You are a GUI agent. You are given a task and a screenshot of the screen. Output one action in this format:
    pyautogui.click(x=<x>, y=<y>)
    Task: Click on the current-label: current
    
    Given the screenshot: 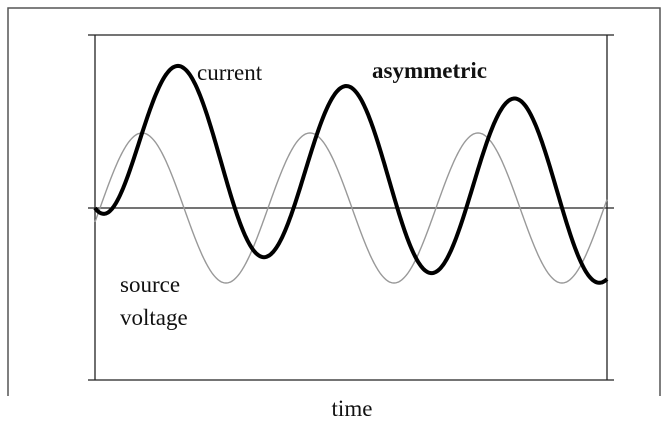 What is the action you would take?
    pyautogui.click(x=230, y=72)
    